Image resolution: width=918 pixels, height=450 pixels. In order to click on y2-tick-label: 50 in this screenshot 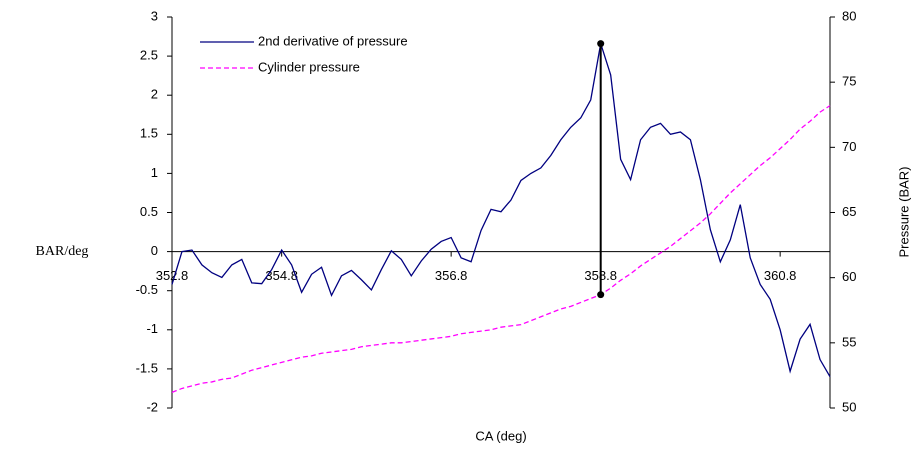, I will do `click(849, 406)`.